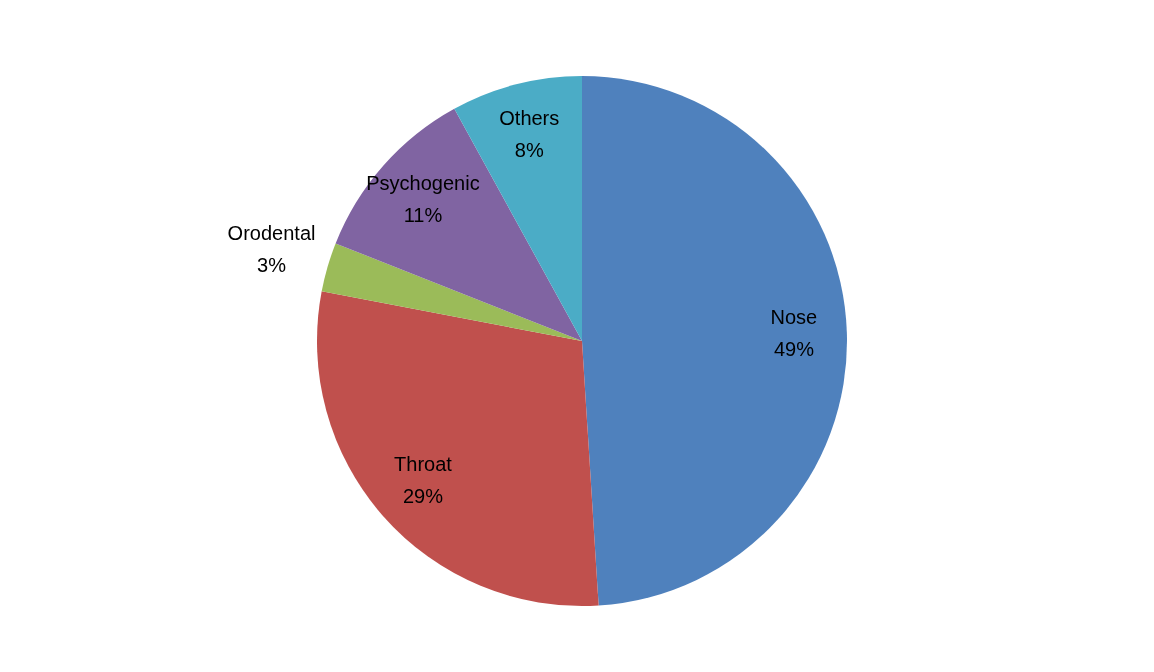 The height and width of the screenshot is (672, 1154). What do you see at coordinates (272, 265) in the screenshot?
I see `data-label: 3%` at bounding box center [272, 265].